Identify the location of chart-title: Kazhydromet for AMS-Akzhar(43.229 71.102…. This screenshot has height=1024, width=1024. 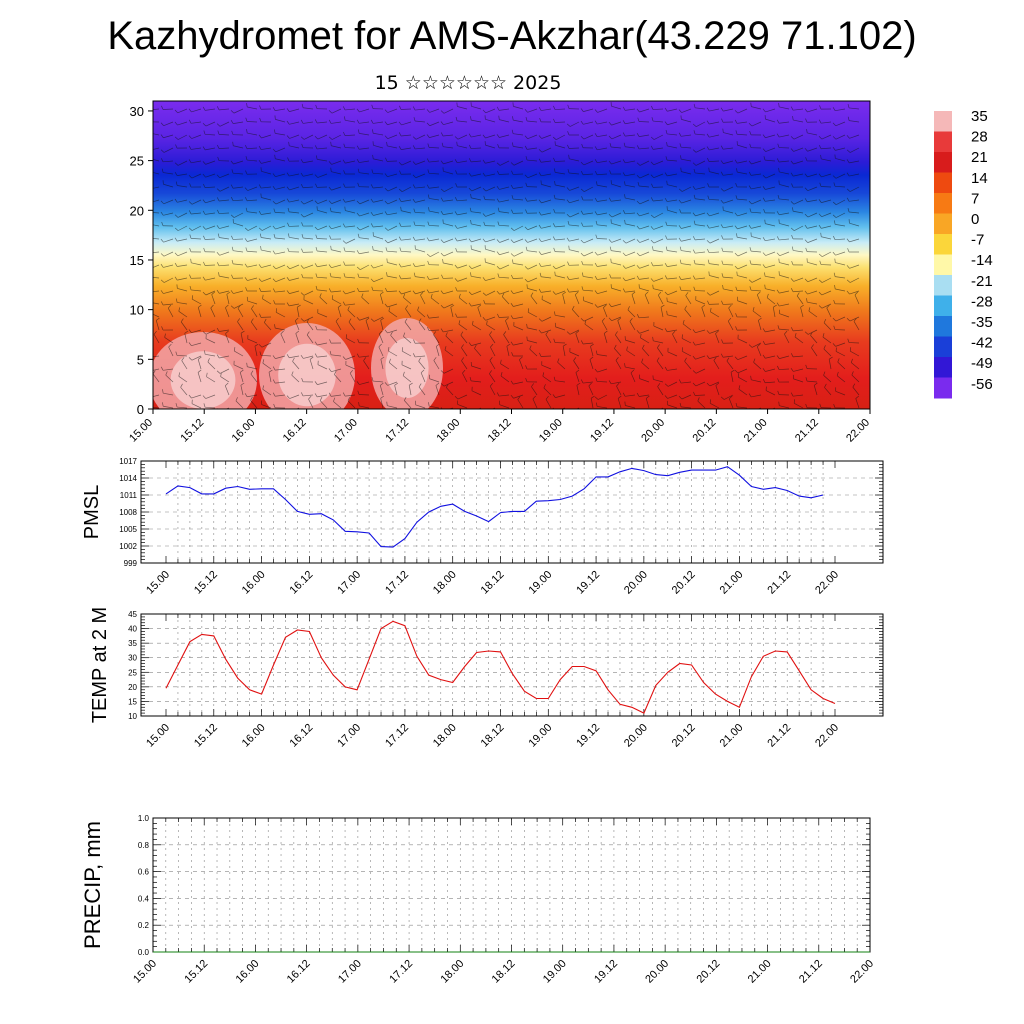
(512, 36).